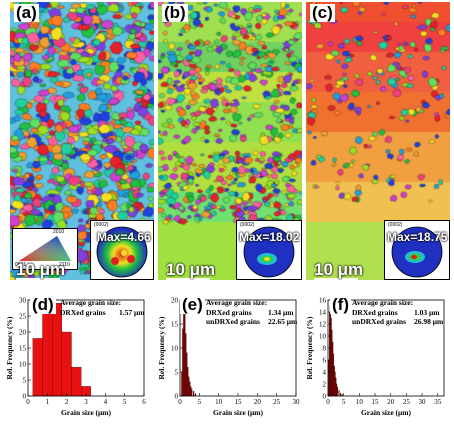 Image resolution: width=454 pixels, height=425 pixels. I want to click on x-tick-label: 1, so click(48, 402).